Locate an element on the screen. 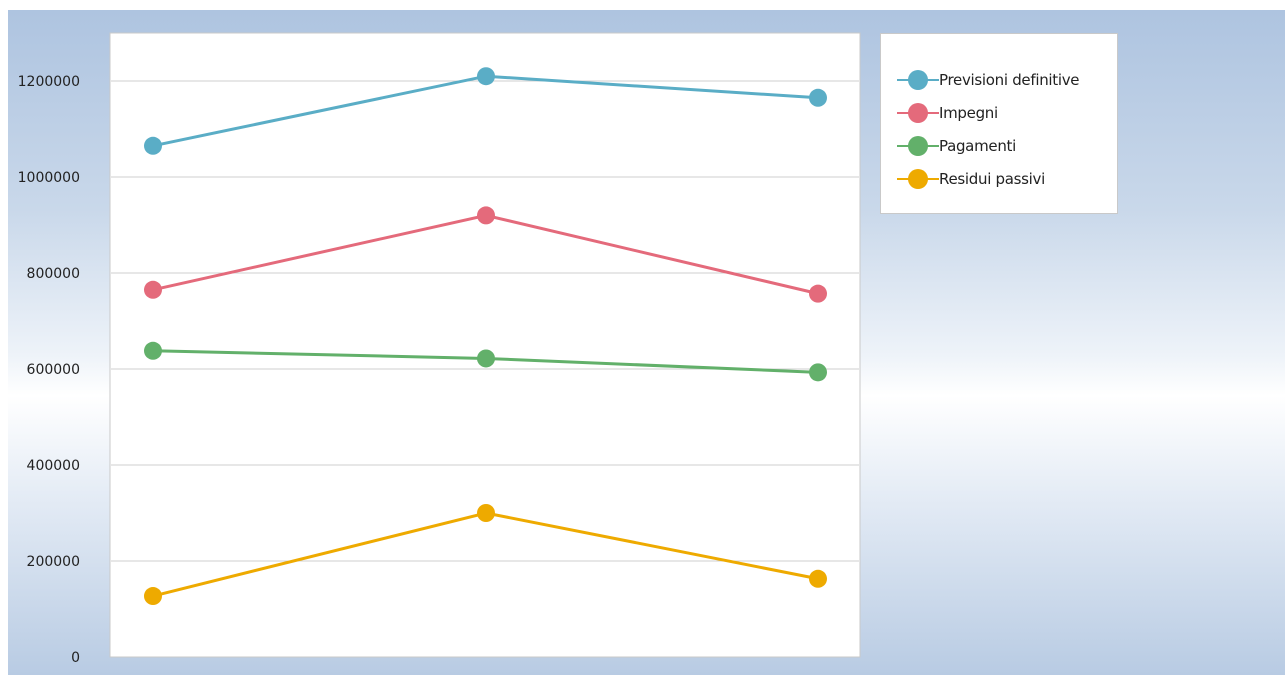 The width and height of the screenshot is (1285, 675). y-axis-ticks: 0 200000 400000 600000 800000 1000000 1200000 is located at coordinates (49, 370).